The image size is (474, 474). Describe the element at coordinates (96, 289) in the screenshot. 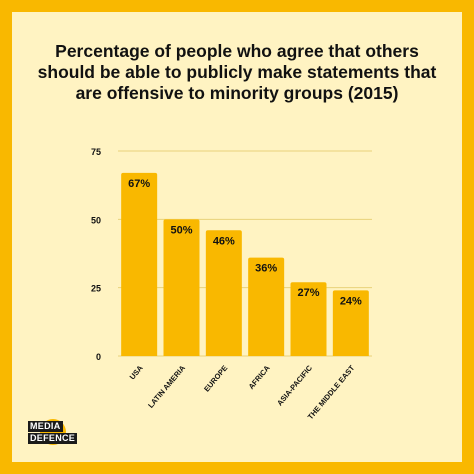

I see `y-tick-label: 25` at that location.